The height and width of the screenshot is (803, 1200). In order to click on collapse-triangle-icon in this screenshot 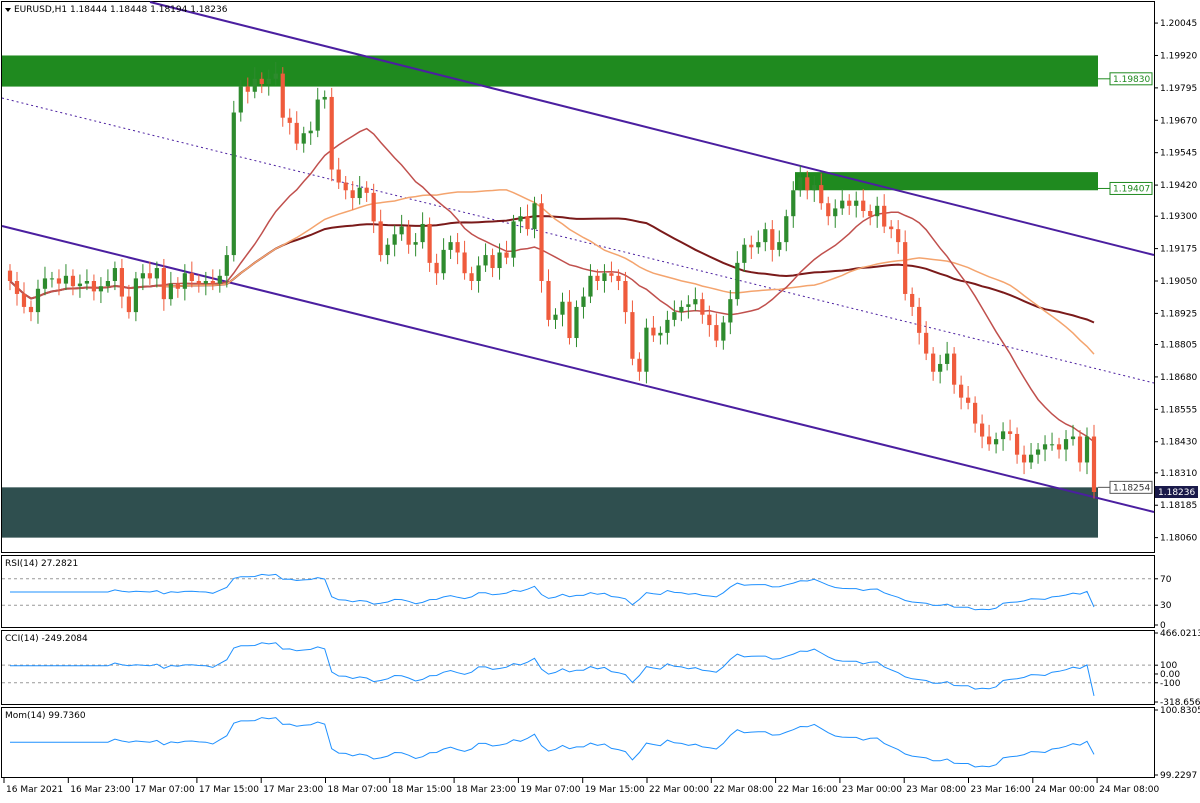, I will do `click(8, 10)`.